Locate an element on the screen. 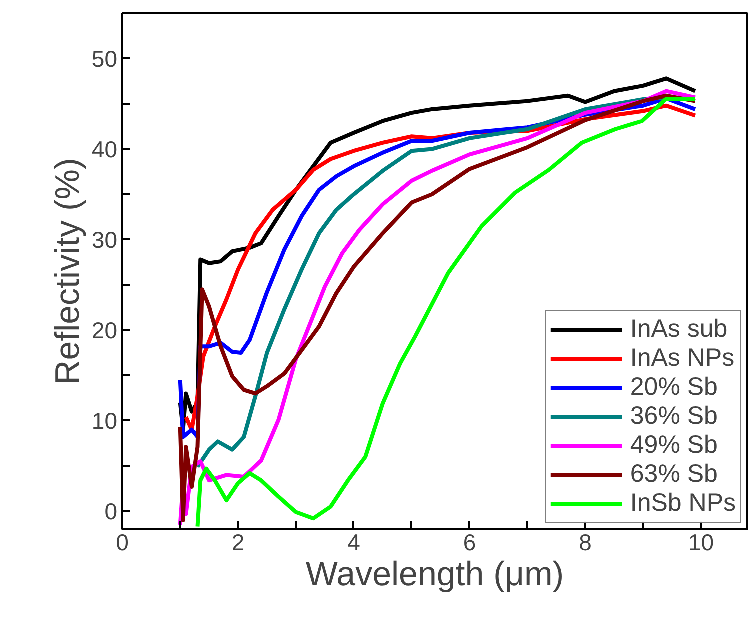 The height and width of the screenshot is (617, 748). legend-label: 20% Sb is located at coordinates (674, 387).